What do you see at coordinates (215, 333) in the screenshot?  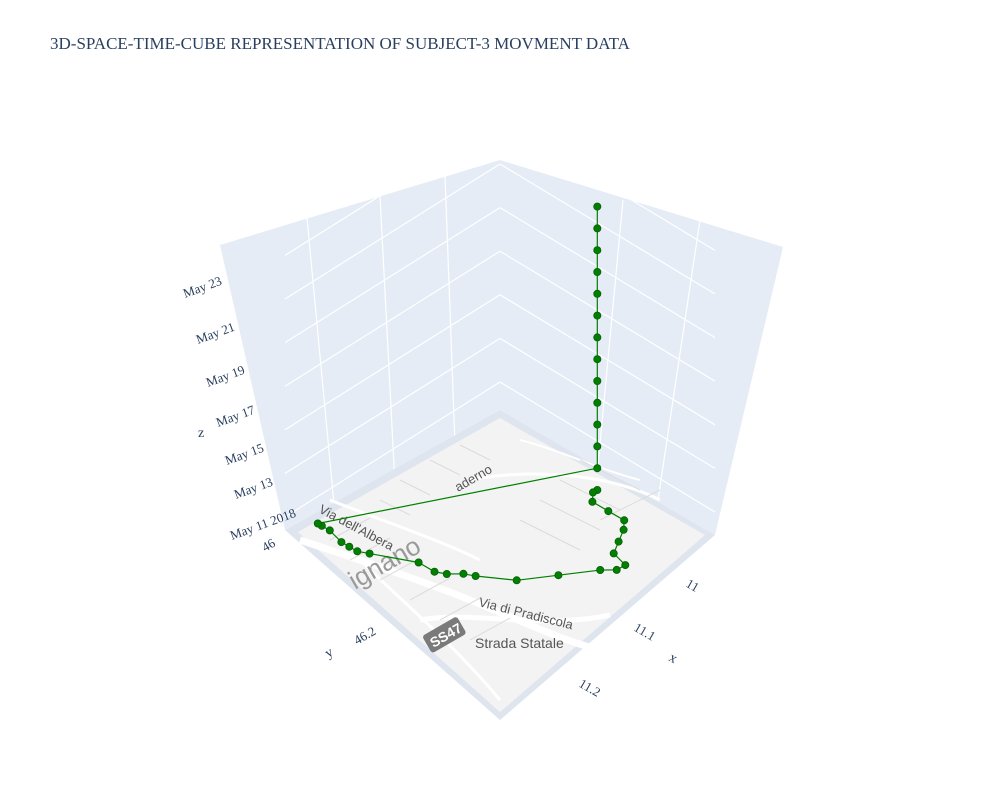 I see `z-tick-label: May 21` at bounding box center [215, 333].